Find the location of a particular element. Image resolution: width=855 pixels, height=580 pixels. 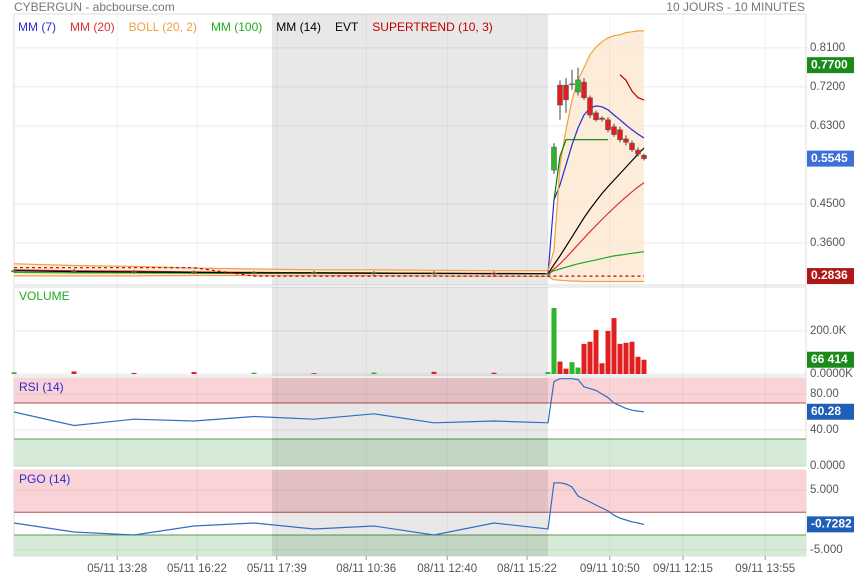

value-badge-label: 66 414 is located at coordinates (829, 359).